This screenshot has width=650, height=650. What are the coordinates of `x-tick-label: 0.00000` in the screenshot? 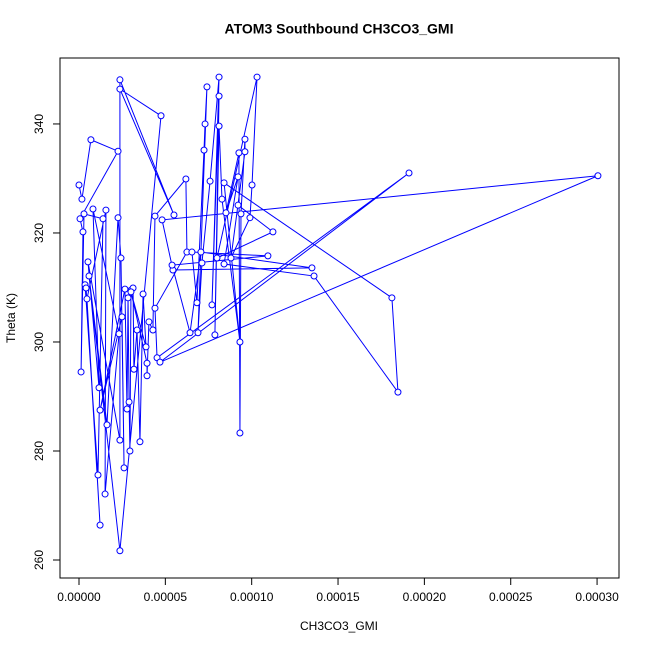 It's located at (79, 597).